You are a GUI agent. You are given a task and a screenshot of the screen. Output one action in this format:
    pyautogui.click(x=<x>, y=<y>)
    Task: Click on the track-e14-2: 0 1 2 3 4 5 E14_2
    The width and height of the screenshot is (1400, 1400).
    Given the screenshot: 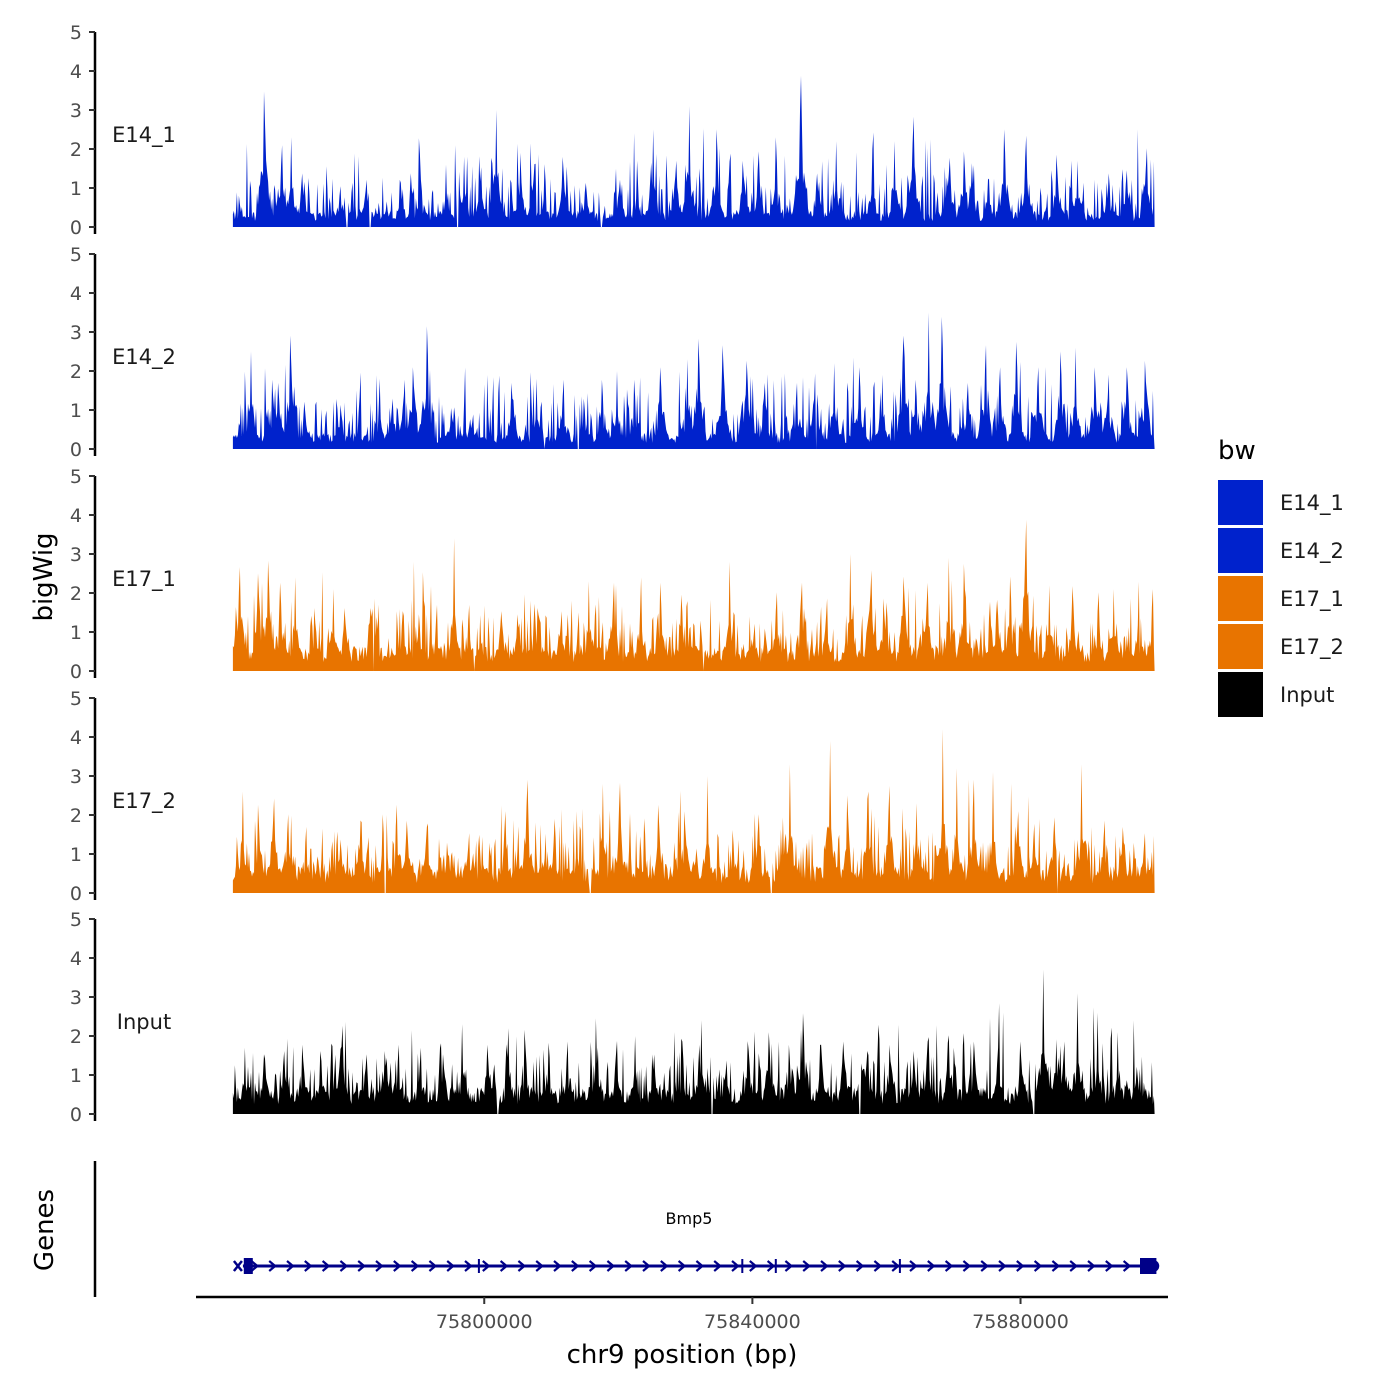 What is the action you would take?
    pyautogui.click(x=612, y=352)
    